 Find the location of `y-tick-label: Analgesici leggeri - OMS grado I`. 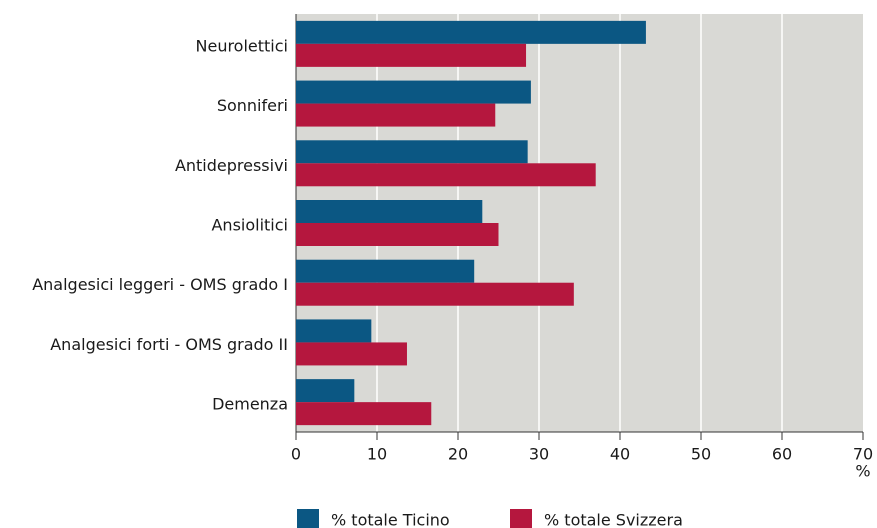

y-tick-label: Analgesici leggeri - OMS grado I is located at coordinates (160, 284).